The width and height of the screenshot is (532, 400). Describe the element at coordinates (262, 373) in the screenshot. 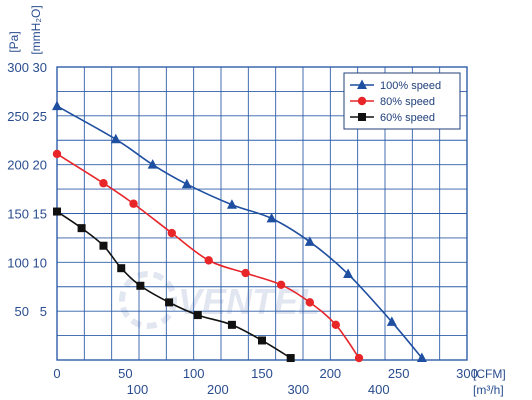

I see `x-tick-label-cfm: 150` at that location.